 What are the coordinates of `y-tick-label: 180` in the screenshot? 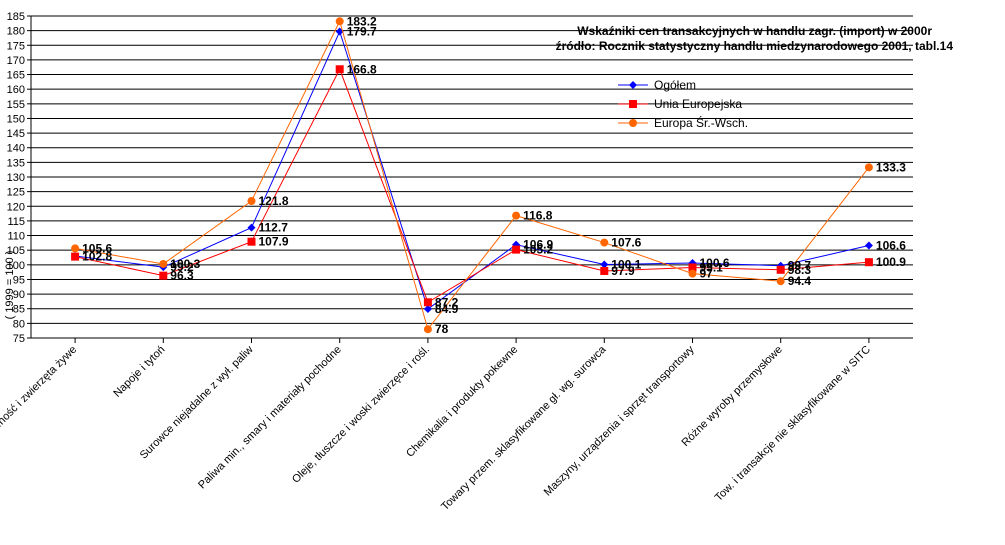 It's located at (16, 32).